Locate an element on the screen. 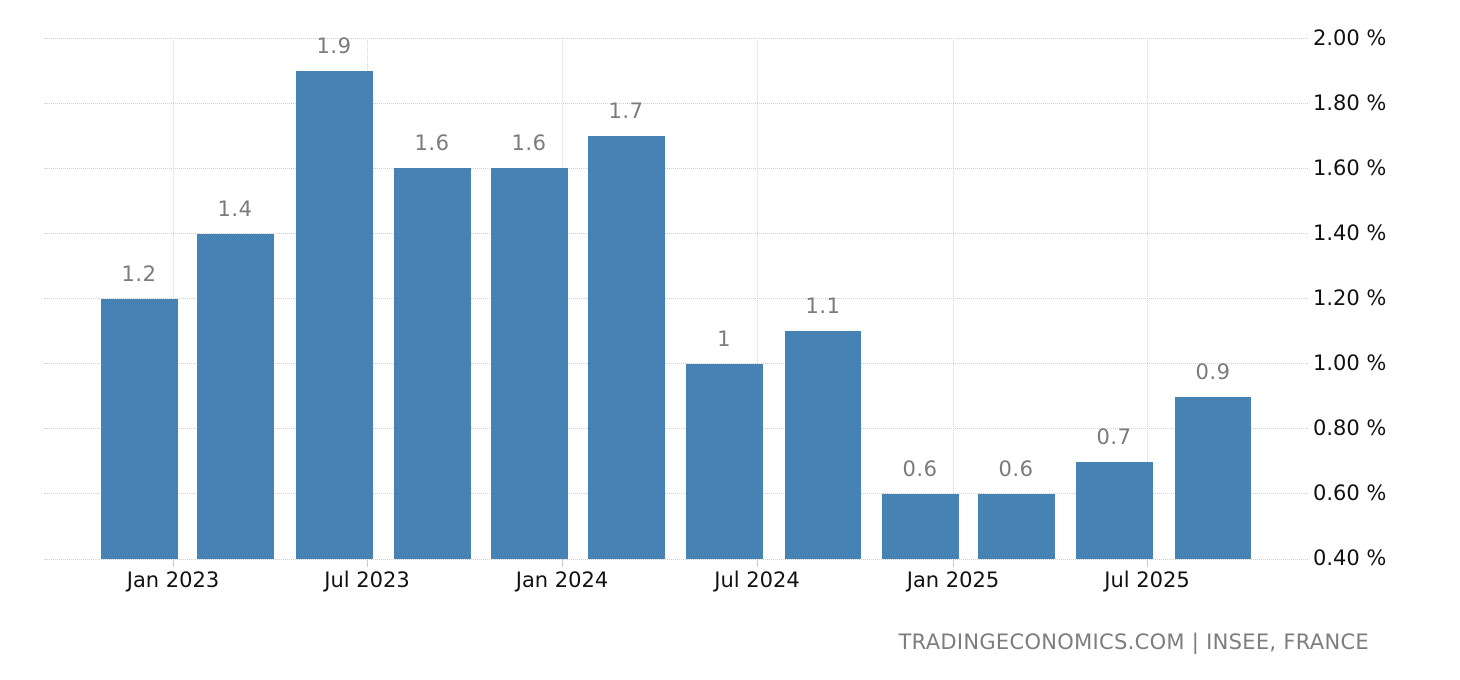 The height and width of the screenshot is (680, 1460). bar-q1-2024 is located at coordinates (626, 347).